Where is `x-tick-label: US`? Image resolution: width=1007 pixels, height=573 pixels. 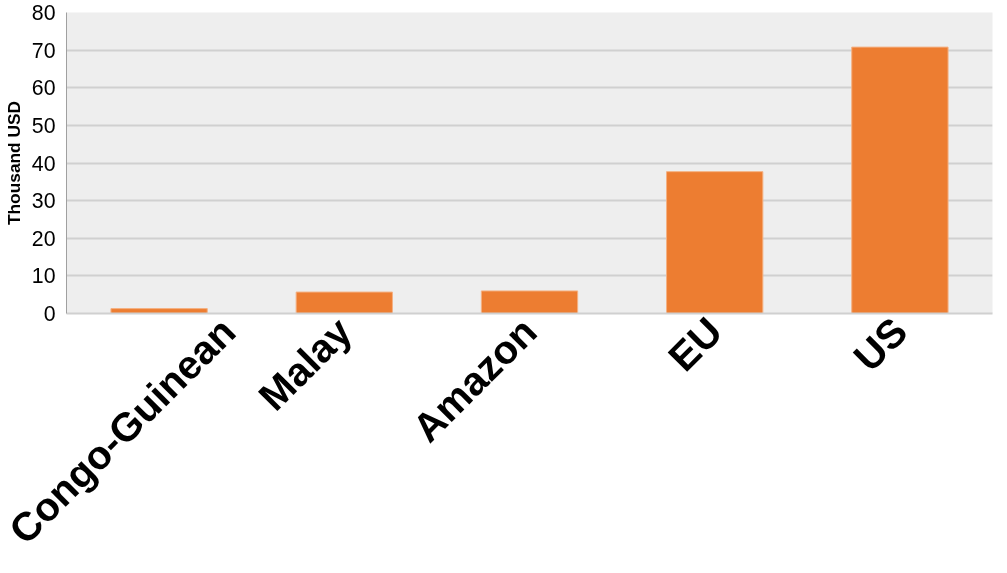
x-tick-label: US is located at coordinates (880, 344).